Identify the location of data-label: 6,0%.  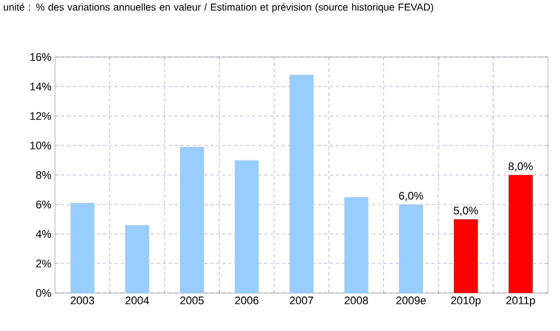
(411, 196).